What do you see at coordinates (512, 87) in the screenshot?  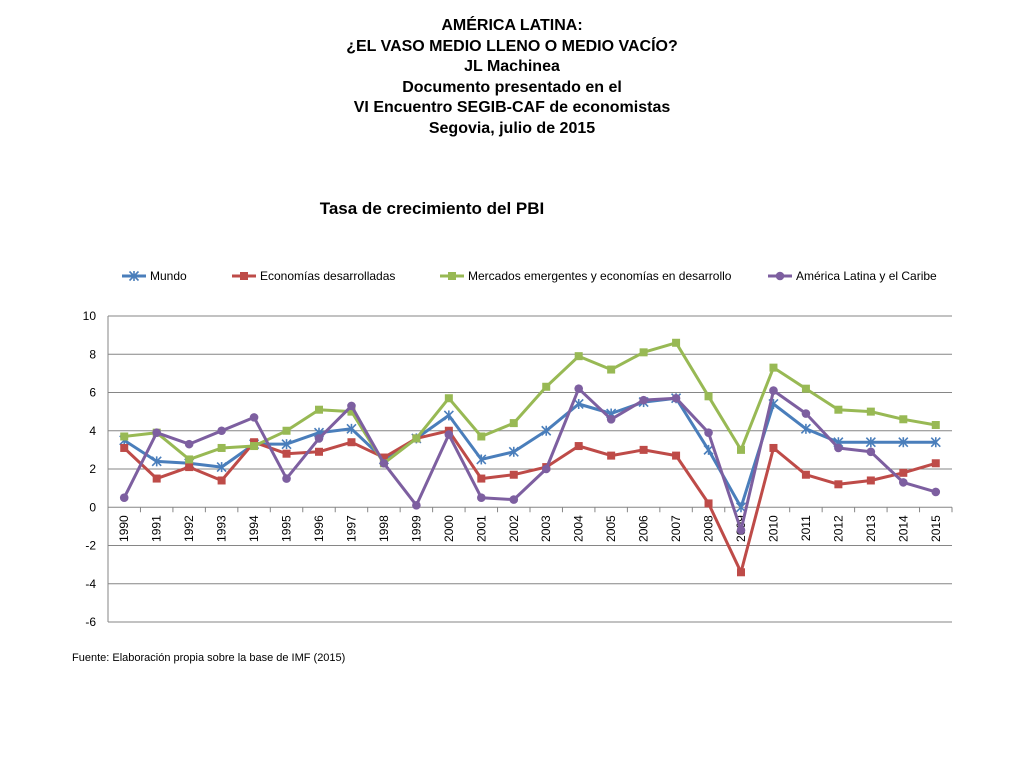 I see `header-line: Documento presentado en el` at bounding box center [512, 87].